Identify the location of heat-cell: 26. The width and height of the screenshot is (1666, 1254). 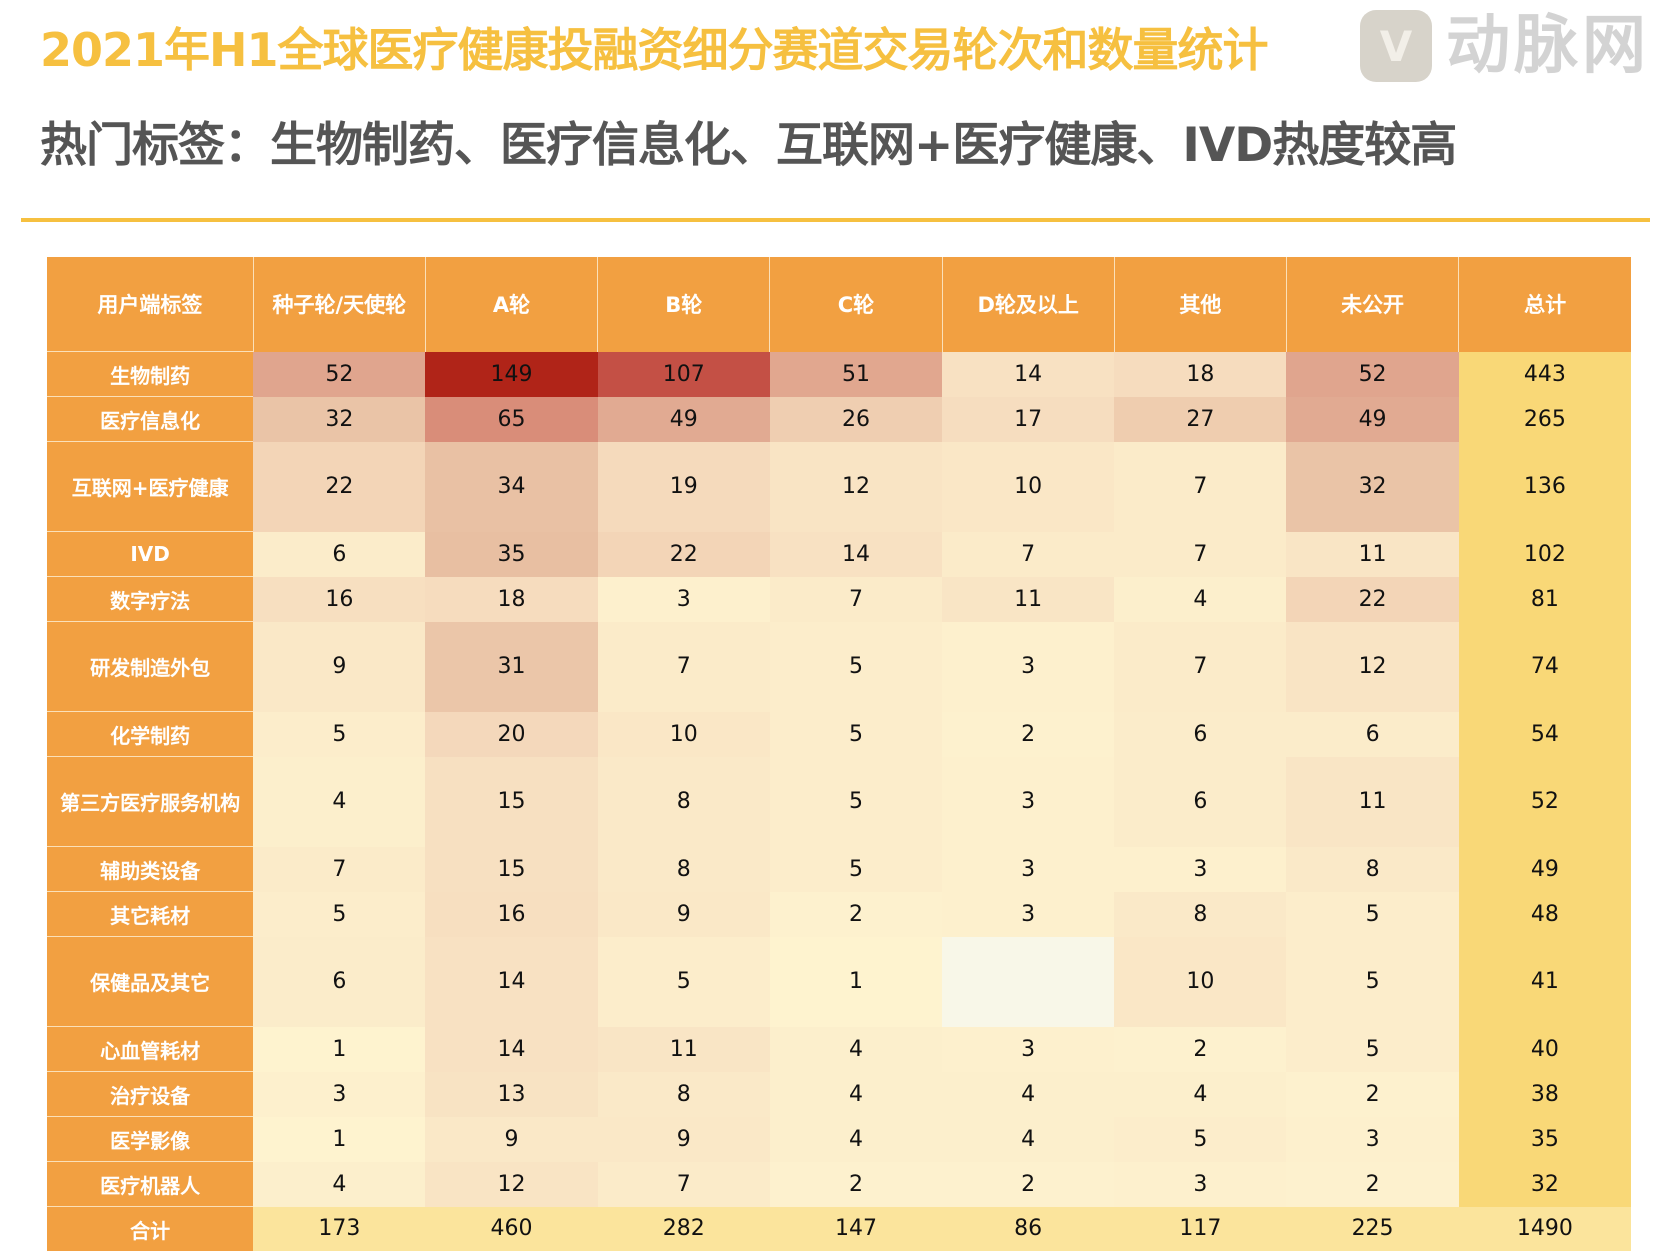
(856, 419).